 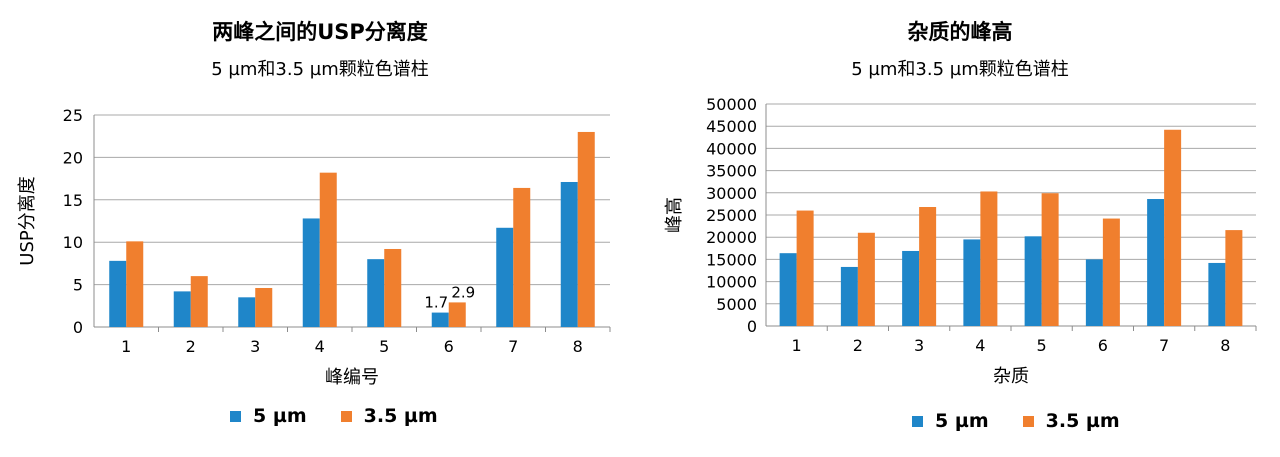 I want to click on data-label: 2.9, so click(x=463, y=292).